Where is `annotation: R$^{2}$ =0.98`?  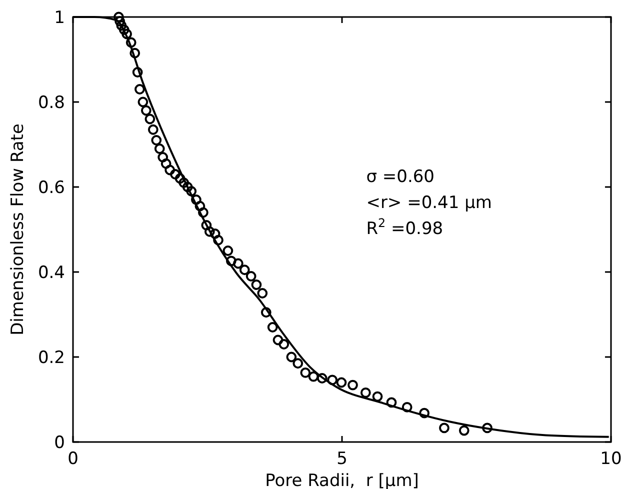
annotation: R$^{2}$ =0.98 is located at coordinates (405, 227).